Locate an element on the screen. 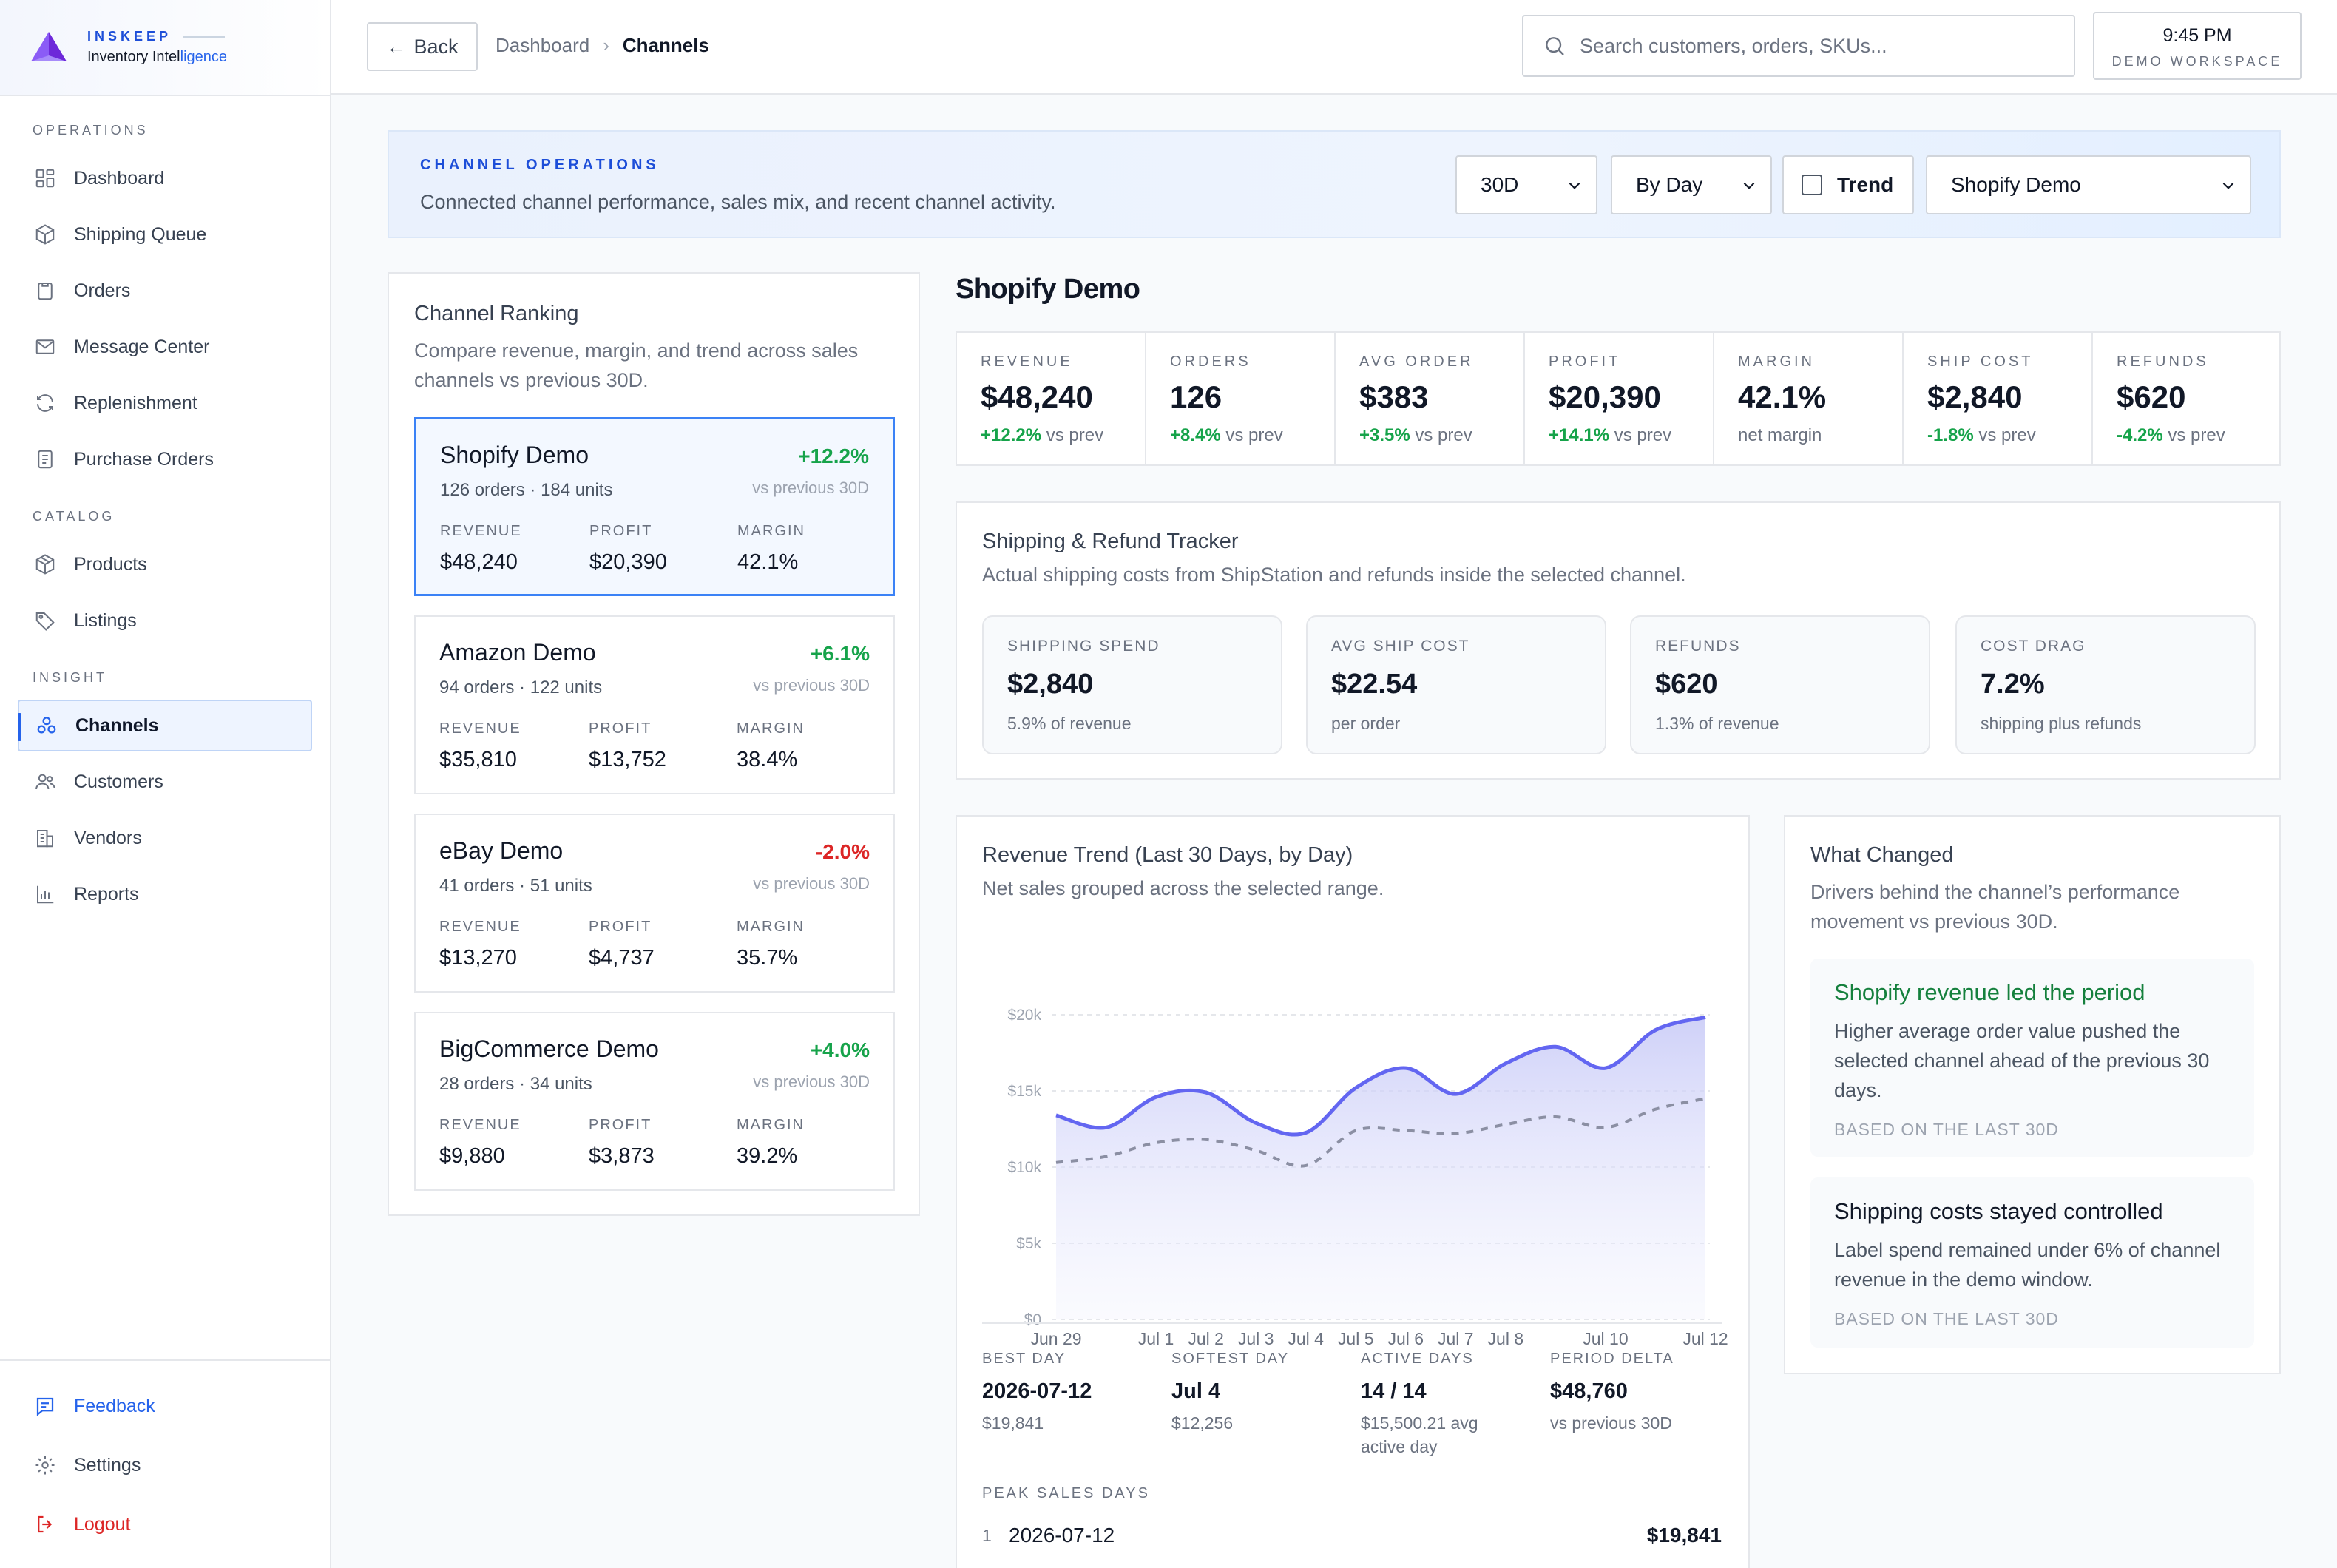  sidebar-item-replenishment: Replenishment is located at coordinates (165, 403).